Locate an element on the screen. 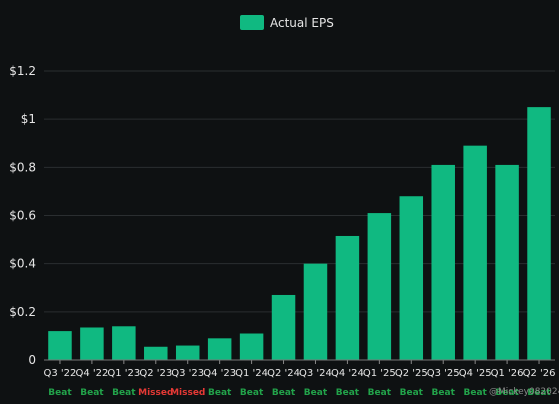 This screenshot has height=404, width=559. x-tick-label: Q4 '22 is located at coordinates (91, 373).